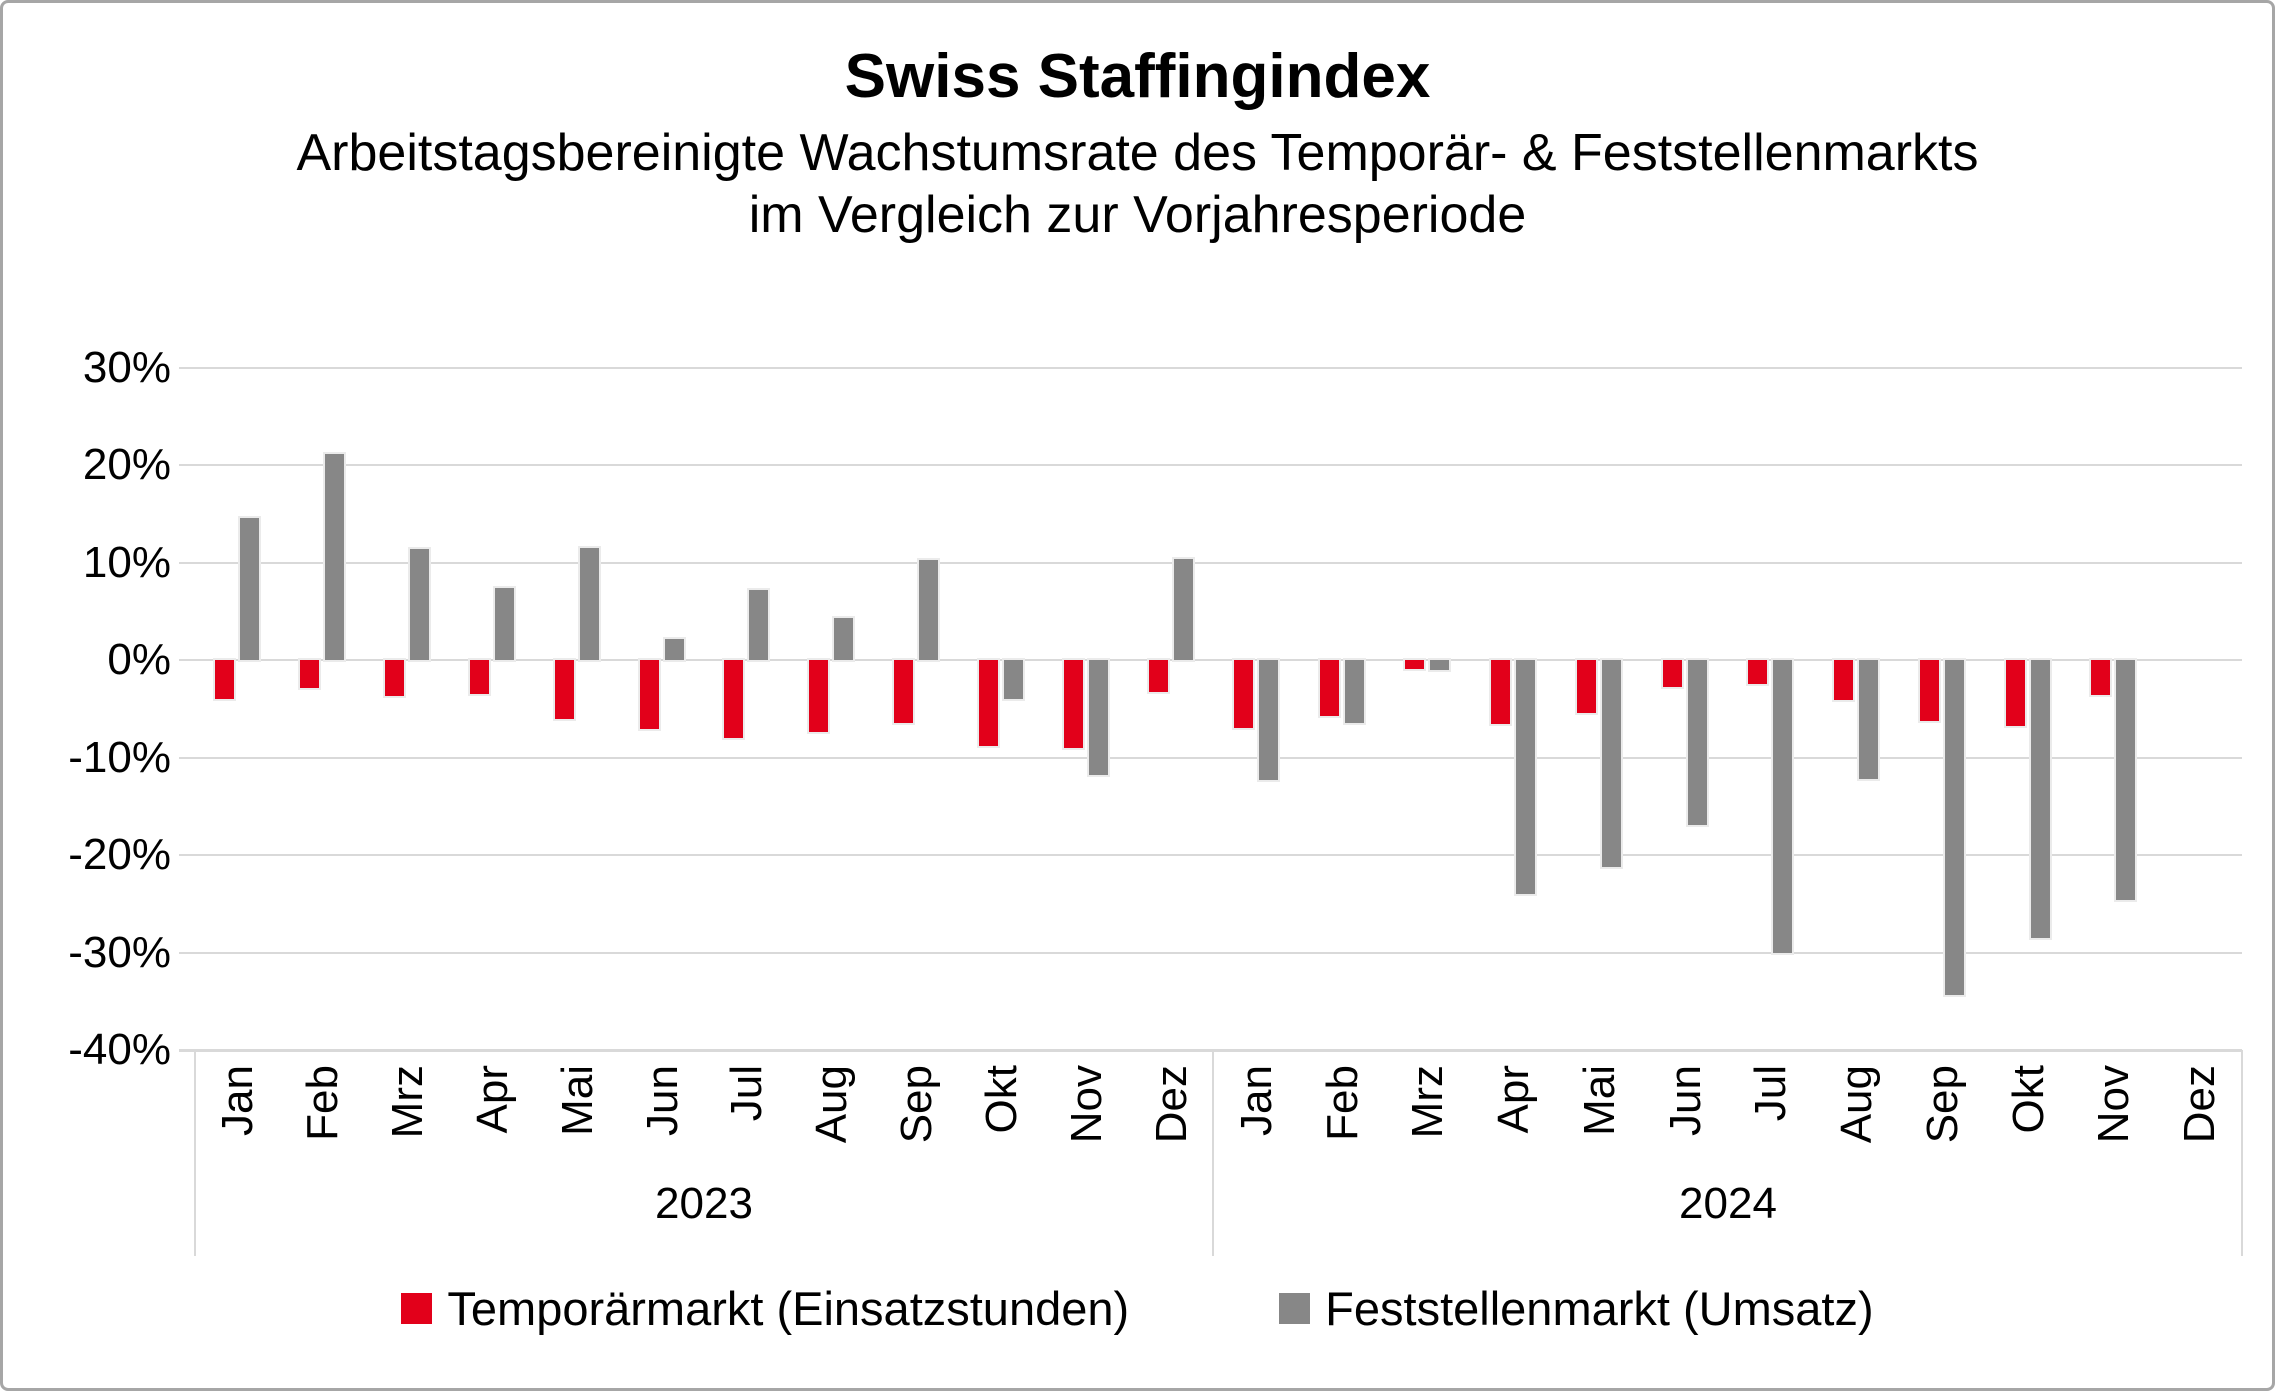  I want to click on bar-feststellenmarkt-2023-nov, so click(1098, 718).